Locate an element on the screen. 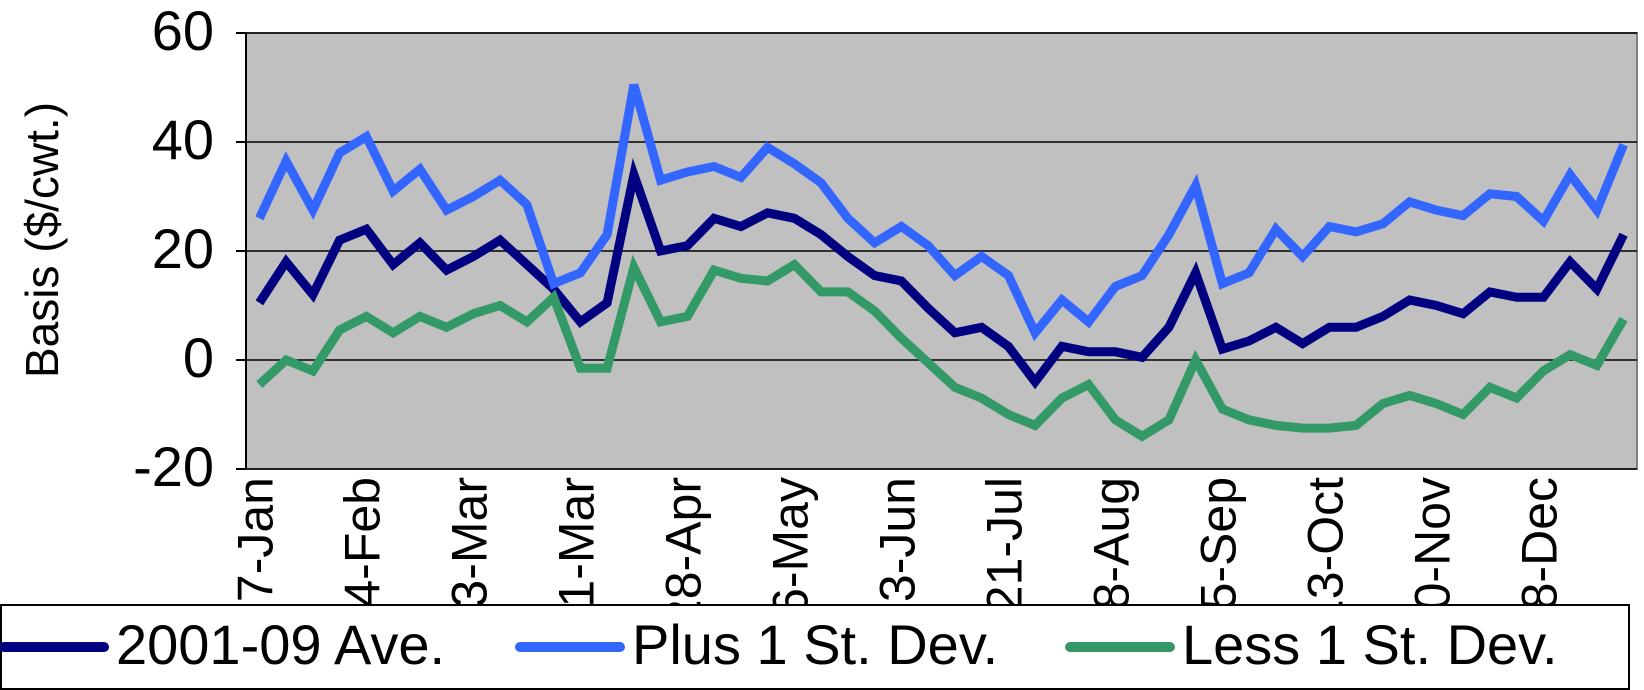 The image size is (1644, 690). legend-label: 2001-09 Ave. is located at coordinates (280, 644).